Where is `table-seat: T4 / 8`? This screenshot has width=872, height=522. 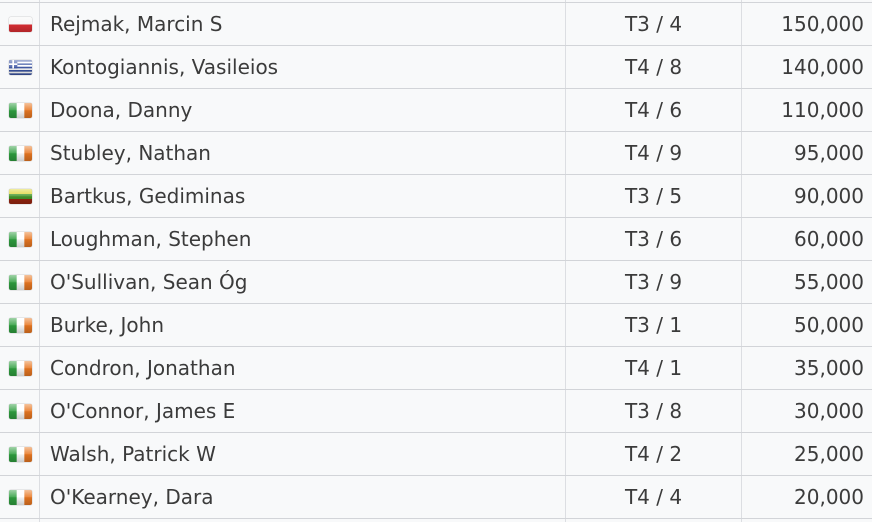 table-seat: T4 / 8 is located at coordinates (653, 67).